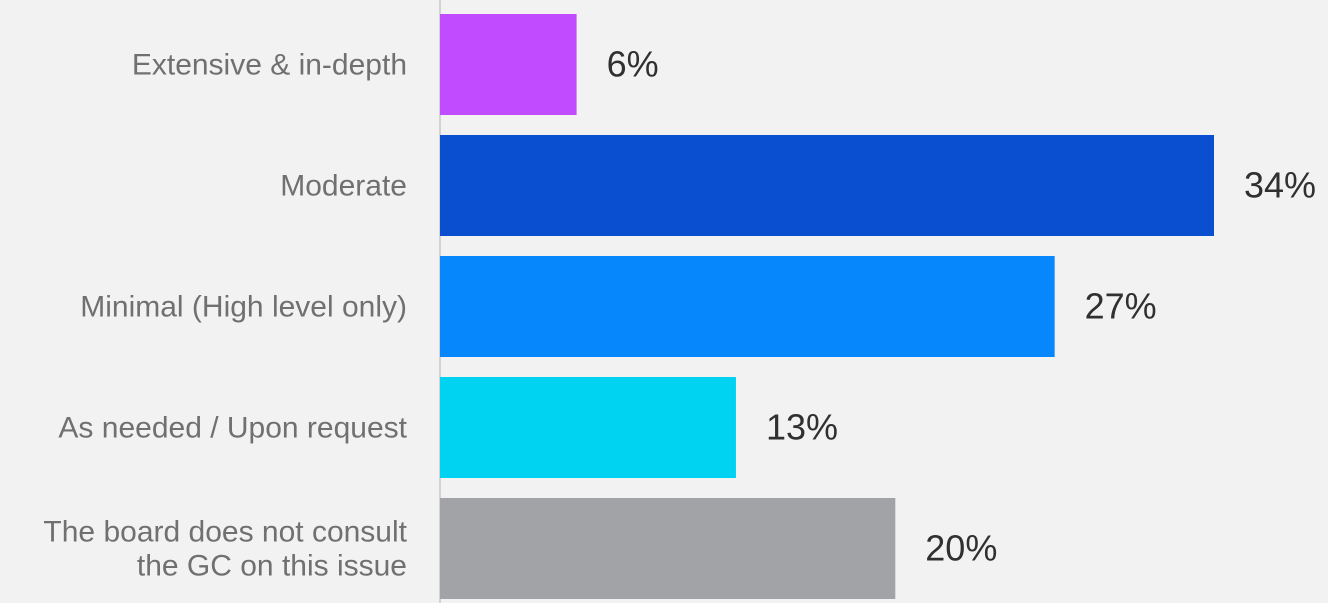  What do you see at coordinates (269, 65) in the screenshot?
I see `category-label-0: Extensive & in-depth` at bounding box center [269, 65].